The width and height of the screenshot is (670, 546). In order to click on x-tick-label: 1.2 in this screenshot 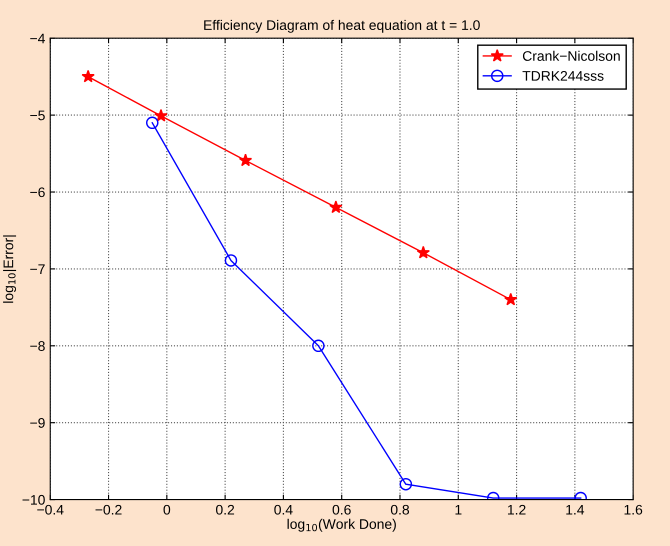, I will do `click(517, 509)`.